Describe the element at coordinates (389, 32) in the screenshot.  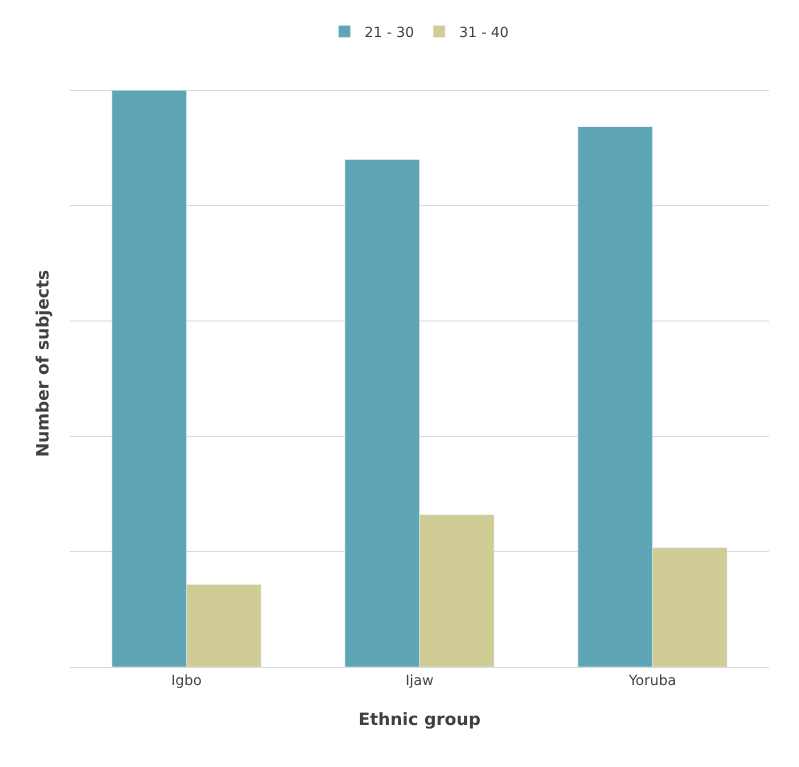
I see `legend-label: 21 - 30` at that location.